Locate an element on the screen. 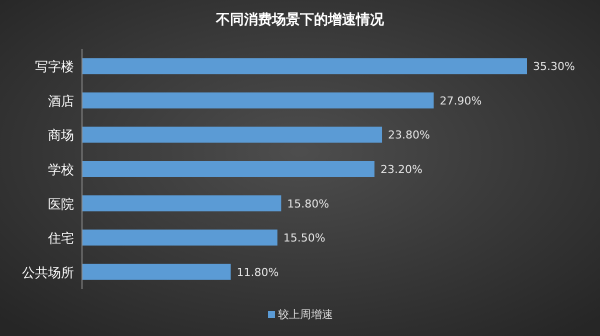 Image resolution: width=600 pixels, height=336 pixels. data-label: 15.50% is located at coordinates (304, 238).